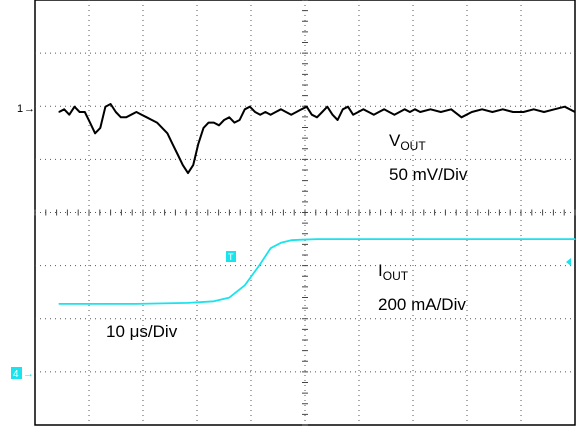  What do you see at coordinates (317, 139) in the screenshot?
I see `trace-vout` at bounding box center [317, 139].